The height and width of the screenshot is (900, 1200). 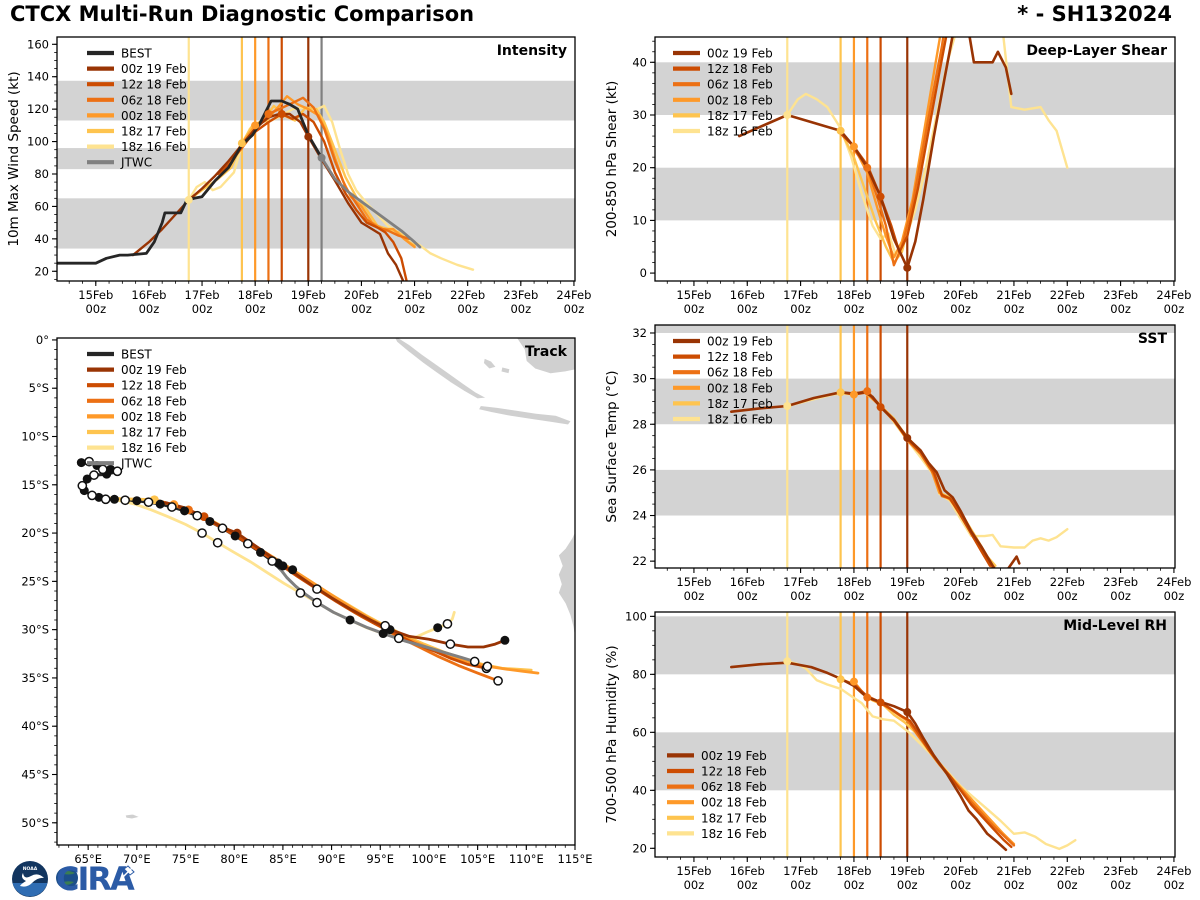 I want to click on legend-label: 18z 16 Feb, so click(x=154, y=147).